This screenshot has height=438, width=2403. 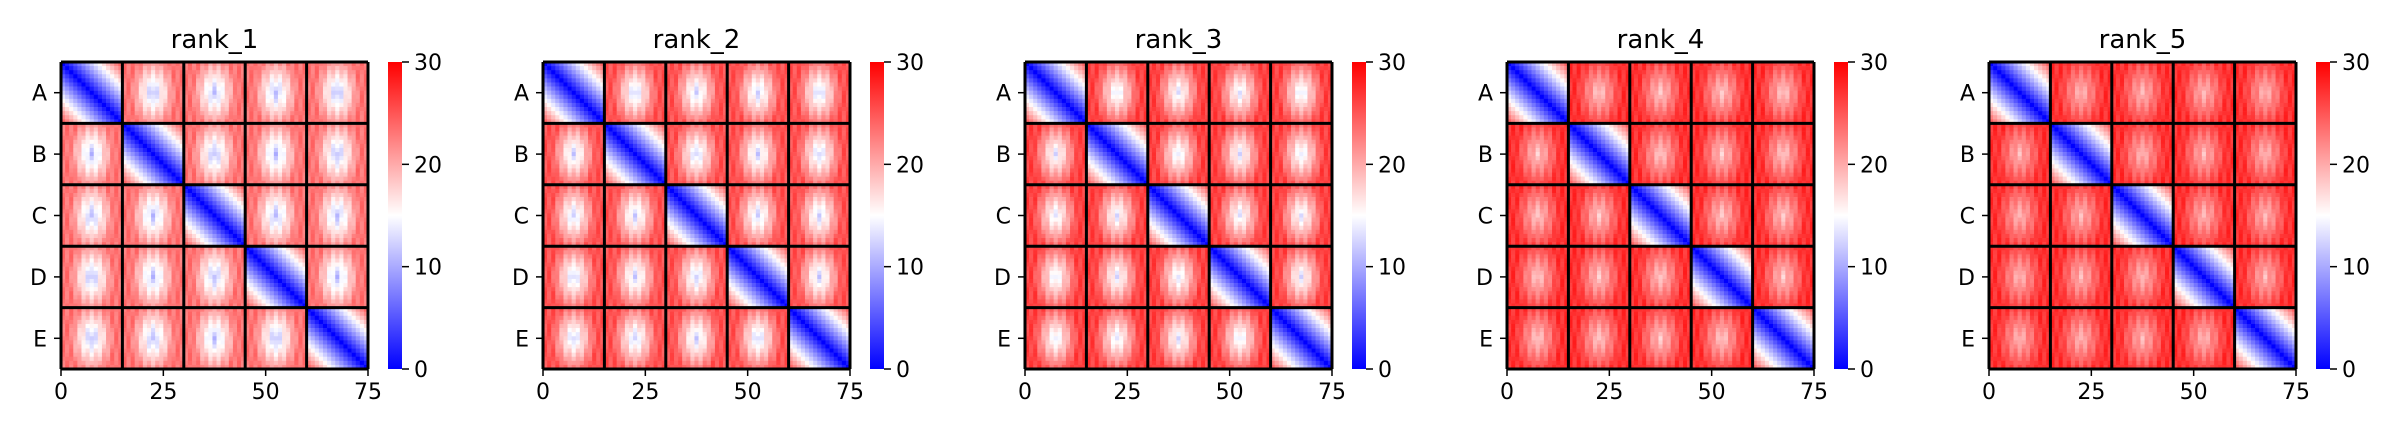 I want to click on panel-title: rank_3, so click(x=1179, y=40).